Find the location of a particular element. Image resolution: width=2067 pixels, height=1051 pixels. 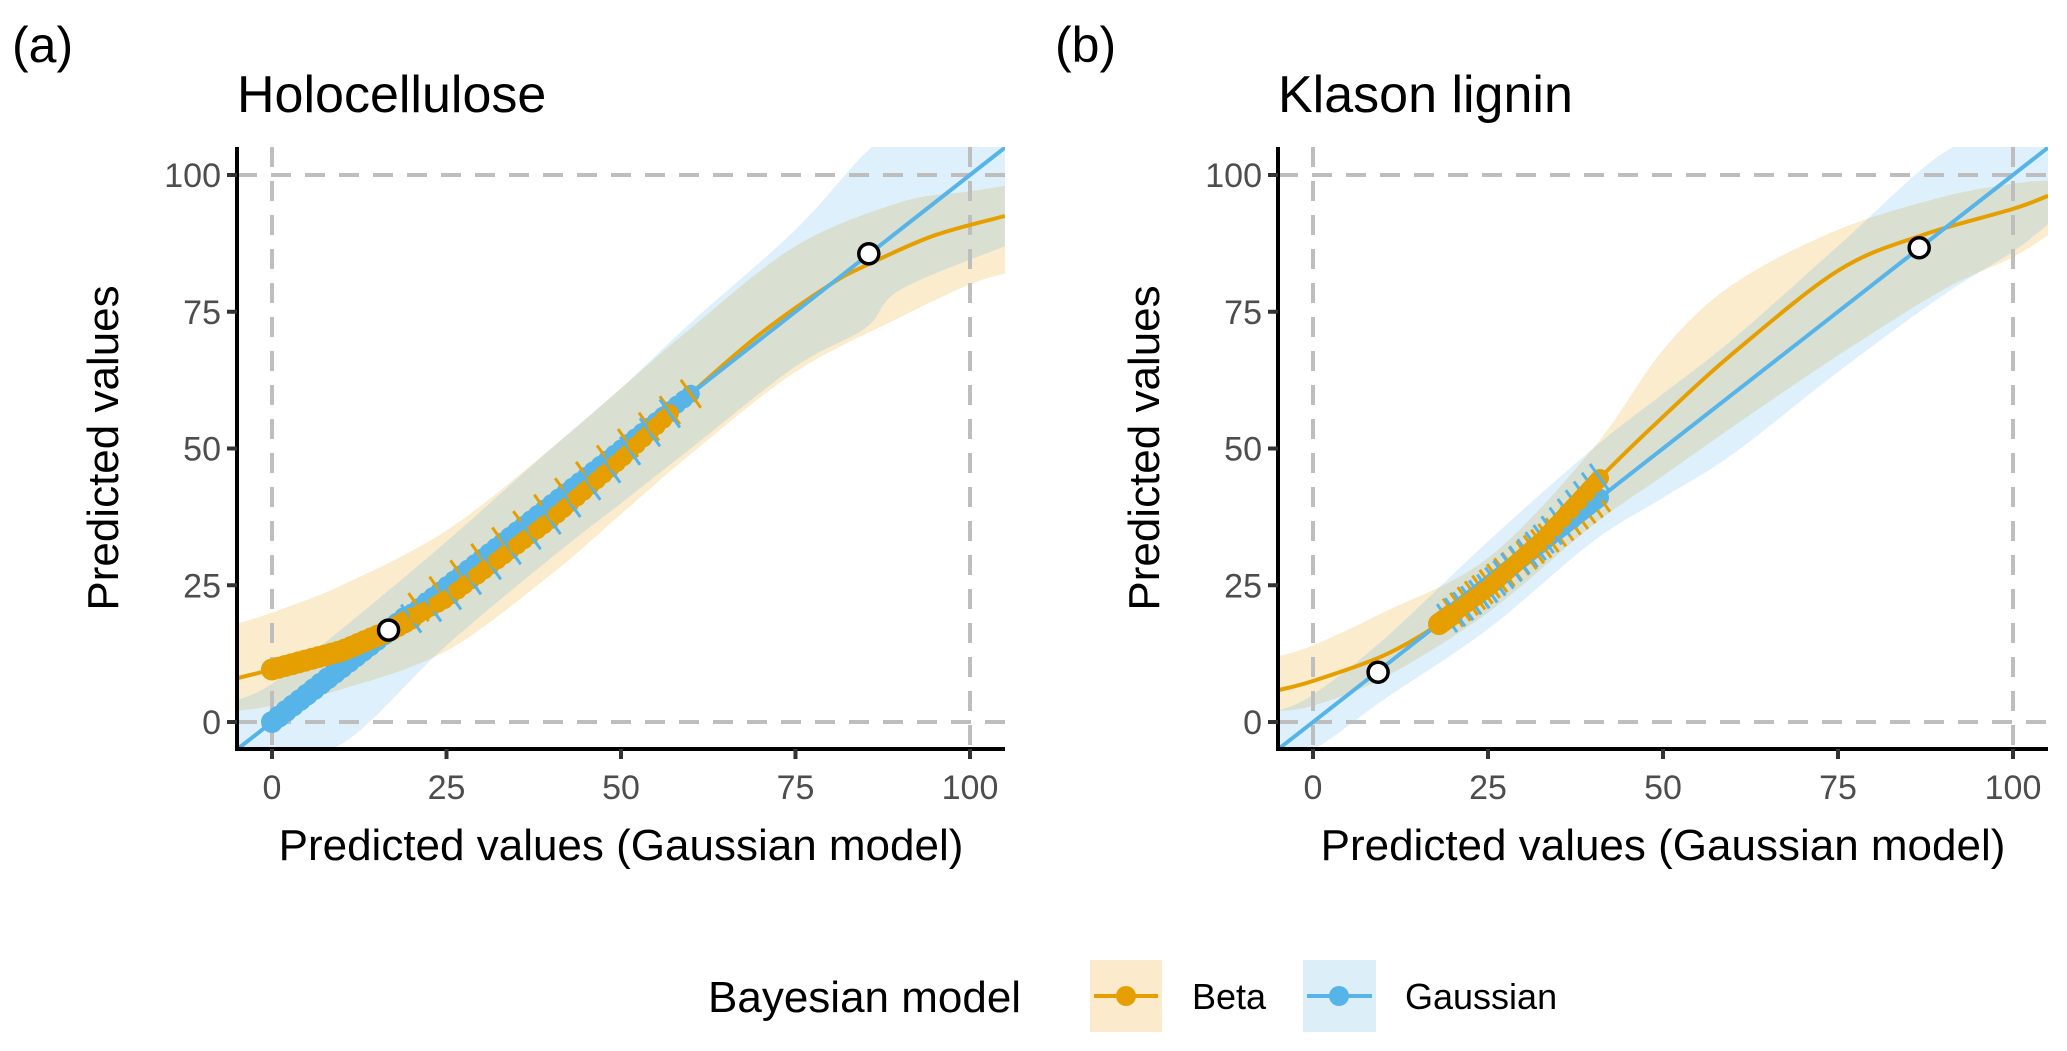

legend-item-gaussian: Gaussian is located at coordinates (1430, 996).